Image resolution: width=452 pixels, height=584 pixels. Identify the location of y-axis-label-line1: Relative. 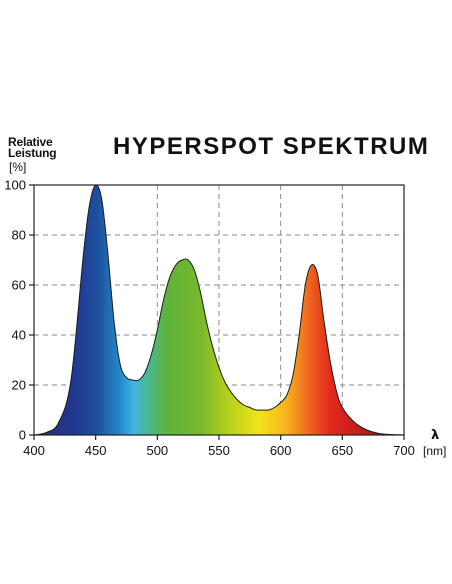
(30, 142).